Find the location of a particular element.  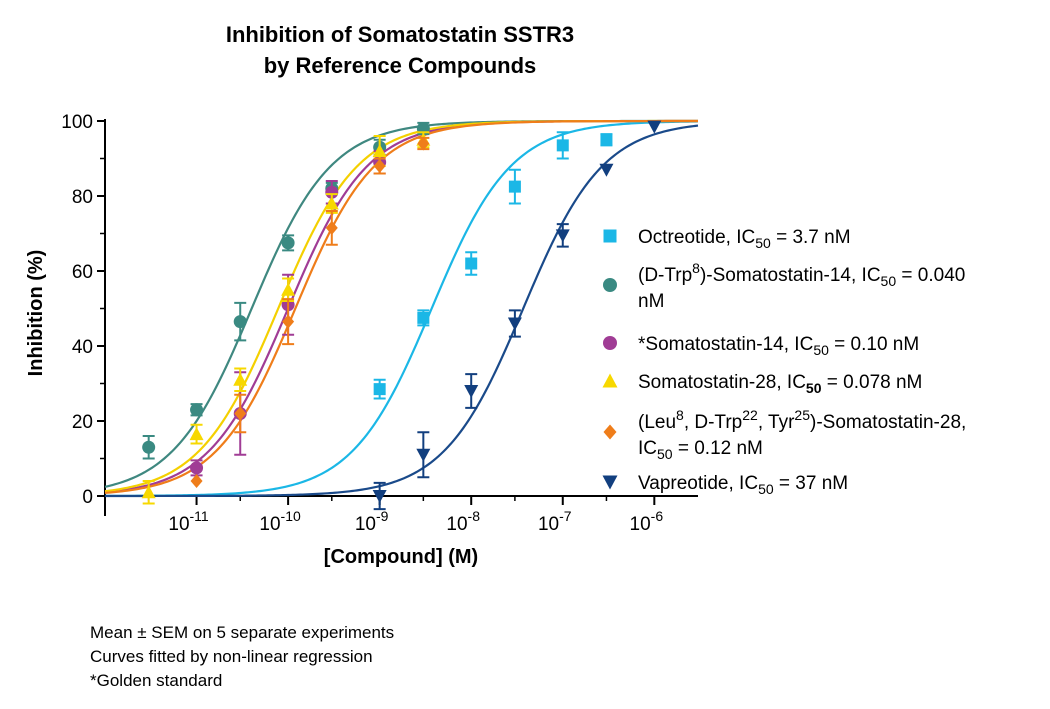

y-tick-label: 0 is located at coordinates (87, 497).